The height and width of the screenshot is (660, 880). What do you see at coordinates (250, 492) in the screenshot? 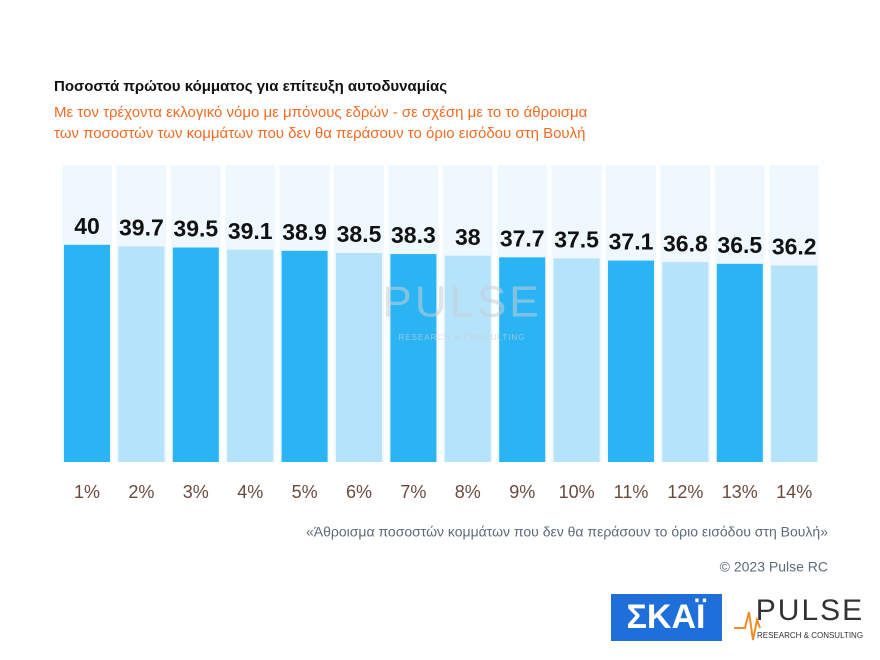
I see `x-tick-label: 4%` at bounding box center [250, 492].